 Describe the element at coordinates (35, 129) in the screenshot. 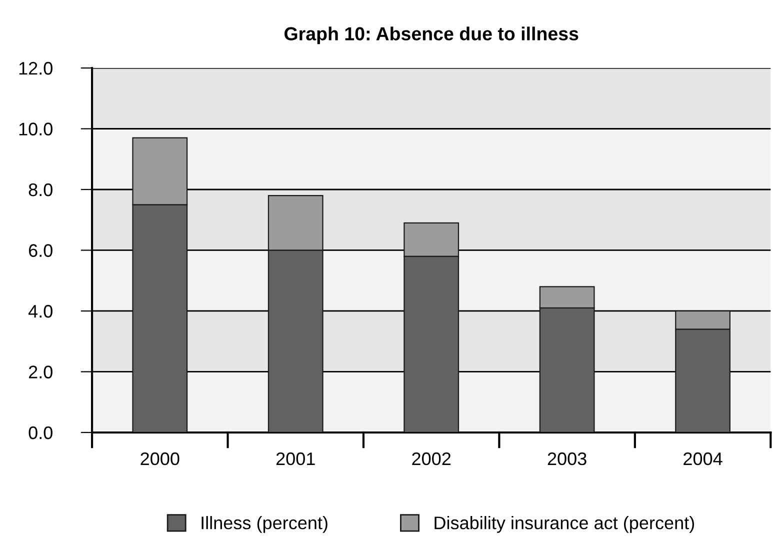

I see `y-tick-label: 10.0` at that location.